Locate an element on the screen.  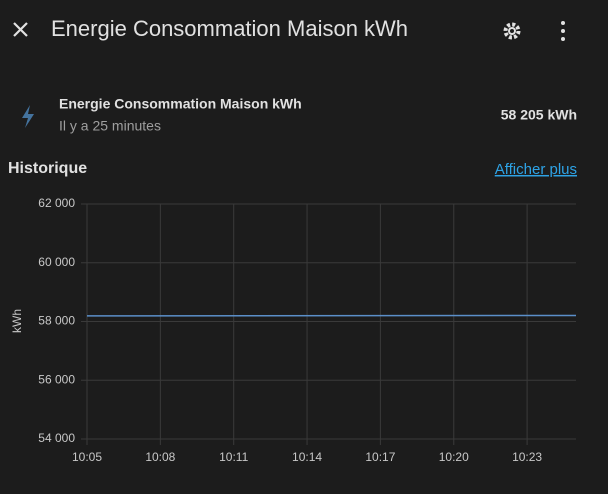
menu-button is located at coordinates (563, 31).